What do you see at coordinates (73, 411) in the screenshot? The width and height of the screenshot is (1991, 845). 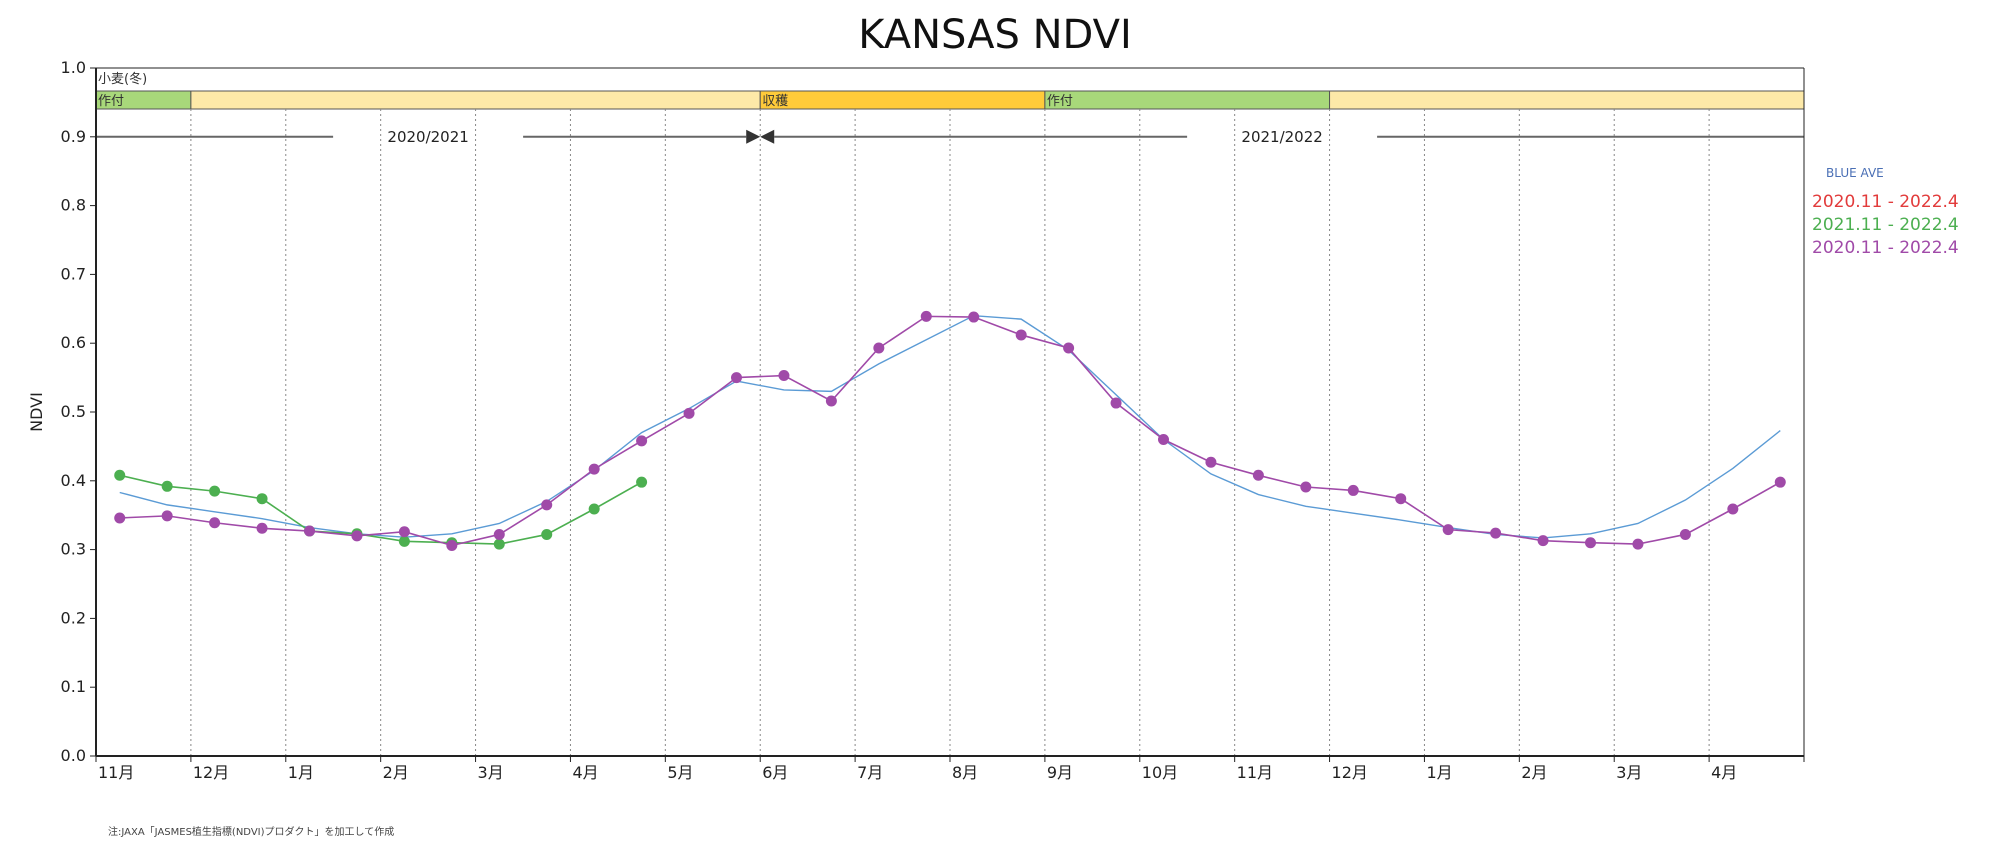 I see `y-tick-label: 0.5` at bounding box center [73, 411].